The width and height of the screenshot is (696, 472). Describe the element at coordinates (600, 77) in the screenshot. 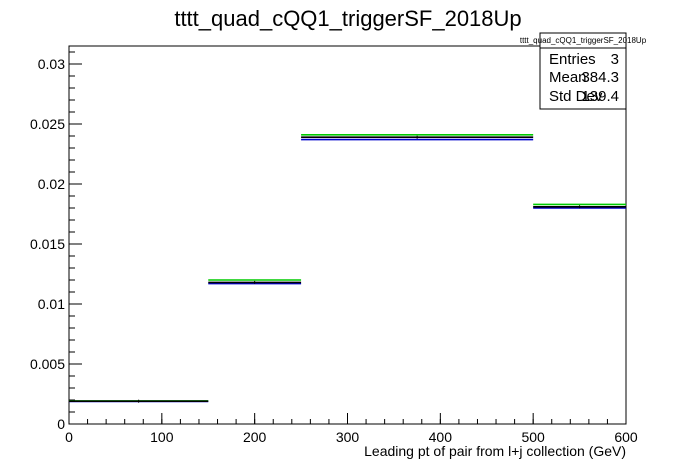

I see `stats-mean-value: 384.3` at that location.